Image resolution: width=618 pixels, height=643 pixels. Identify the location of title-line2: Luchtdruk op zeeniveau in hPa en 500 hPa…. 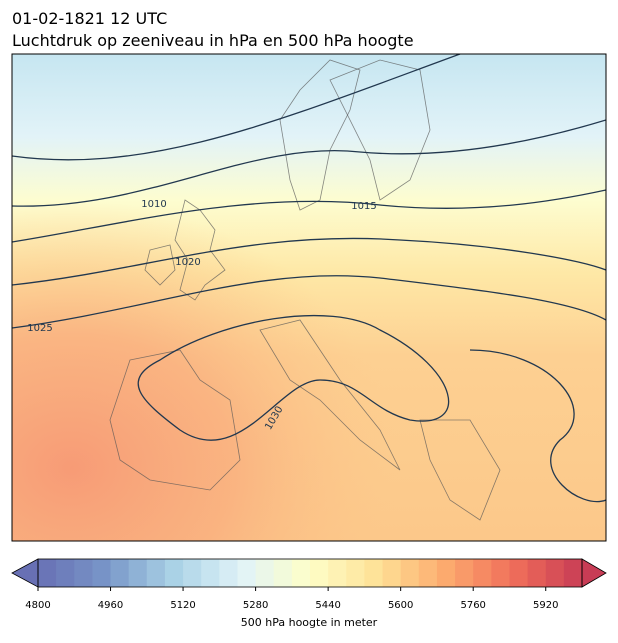
(213, 40).